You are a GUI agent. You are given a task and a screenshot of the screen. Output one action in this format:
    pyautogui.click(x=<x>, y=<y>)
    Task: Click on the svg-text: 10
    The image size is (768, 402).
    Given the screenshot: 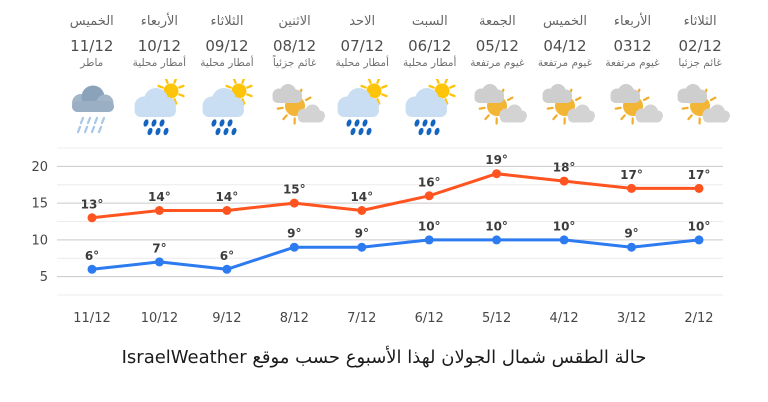 What is the action you would take?
    pyautogui.click(x=39, y=240)
    